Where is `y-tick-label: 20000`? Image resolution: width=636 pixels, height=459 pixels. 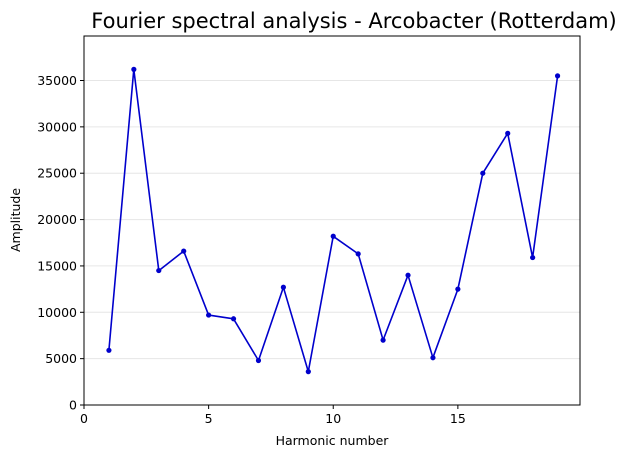
y-tick-label: 20000 is located at coordinates (57, 219).